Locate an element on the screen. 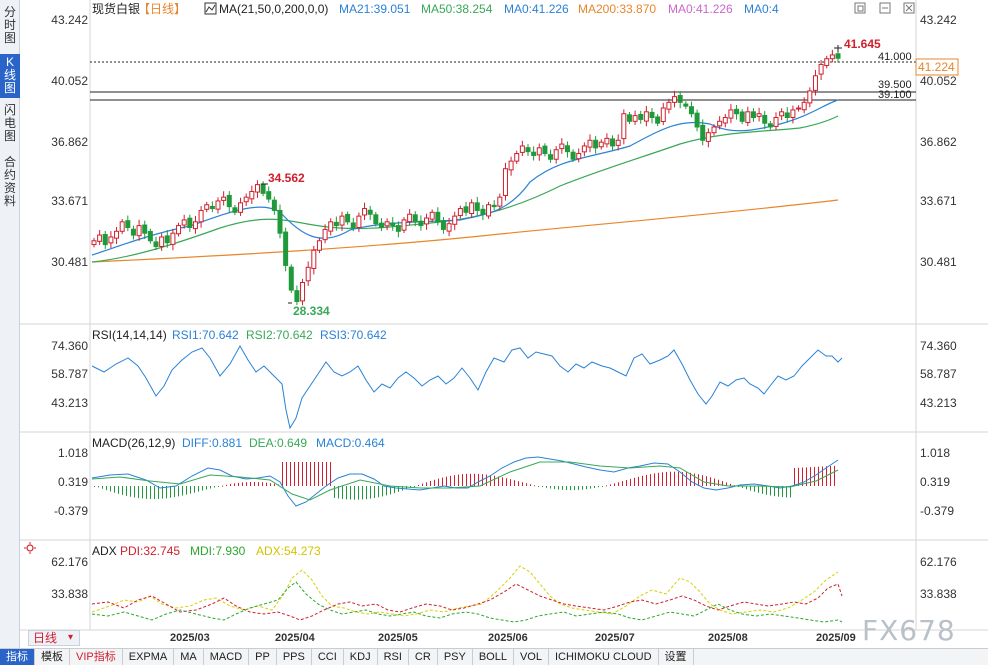  toolbar-item-6: PP is located at coordinates (263, 657).